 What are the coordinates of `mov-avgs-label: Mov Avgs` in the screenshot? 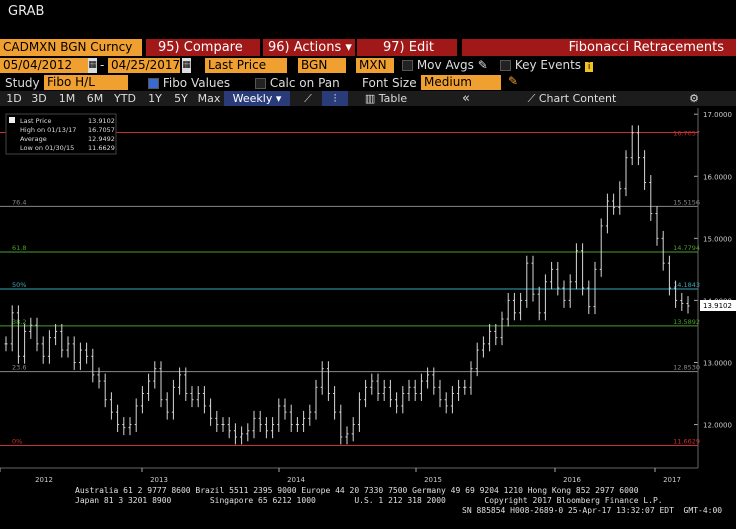 It's located at (445, 65).